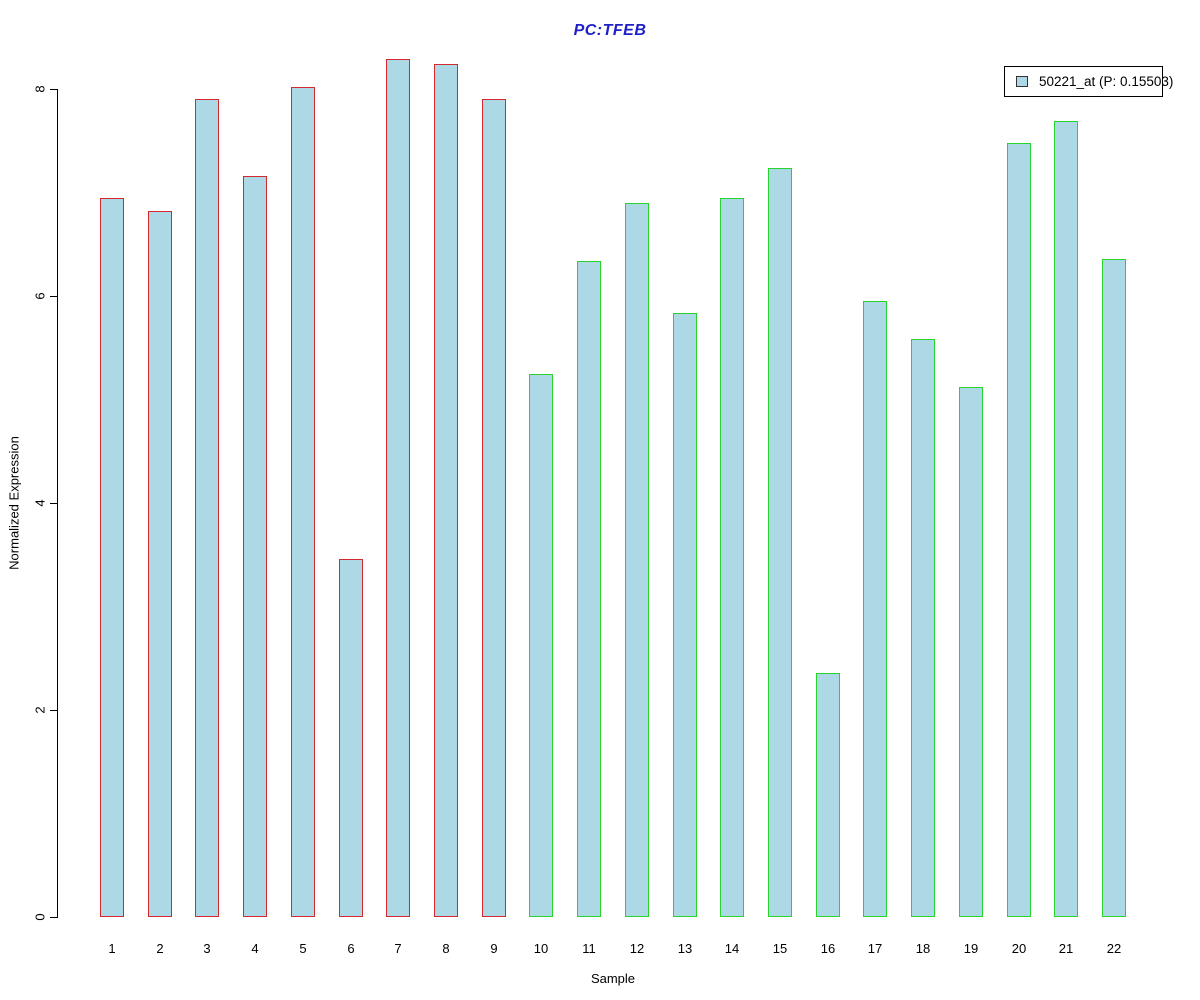  I want to click on y-axis-line, so click(57, 503).